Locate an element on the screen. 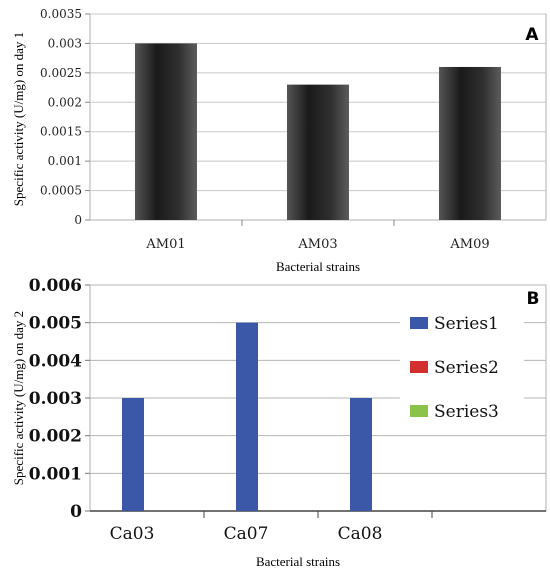 Image resolution: width=550 pixels, height=570 pixels. x-axis-label-a: Bacterial strains is located at coordinates (318, 266).